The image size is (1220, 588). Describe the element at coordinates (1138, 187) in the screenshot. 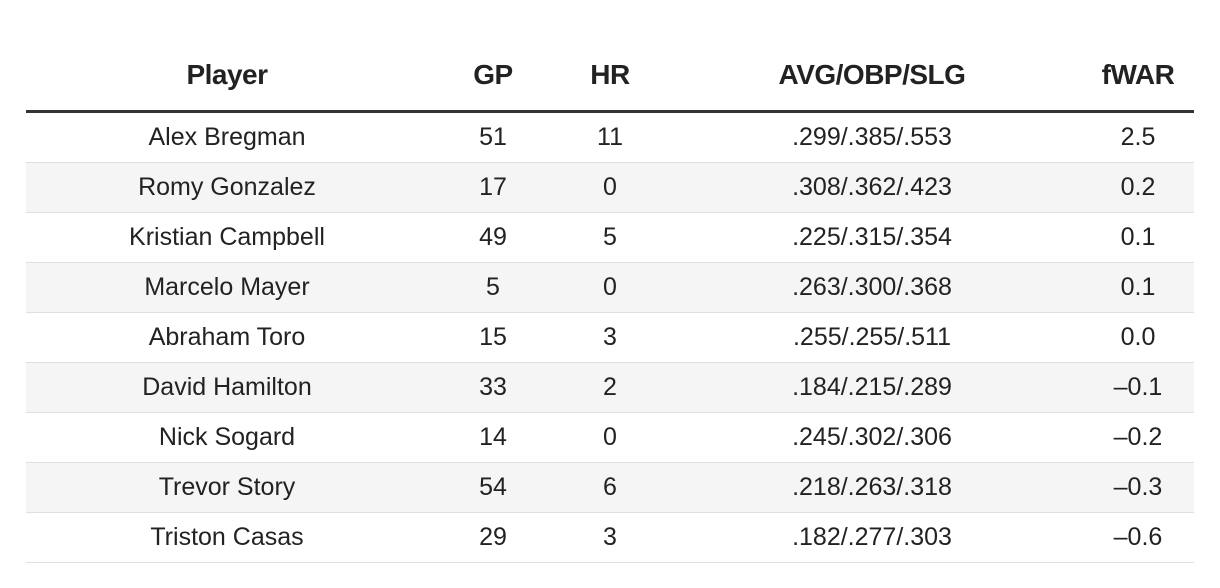

I see `table-cell: 0.2` at that location.